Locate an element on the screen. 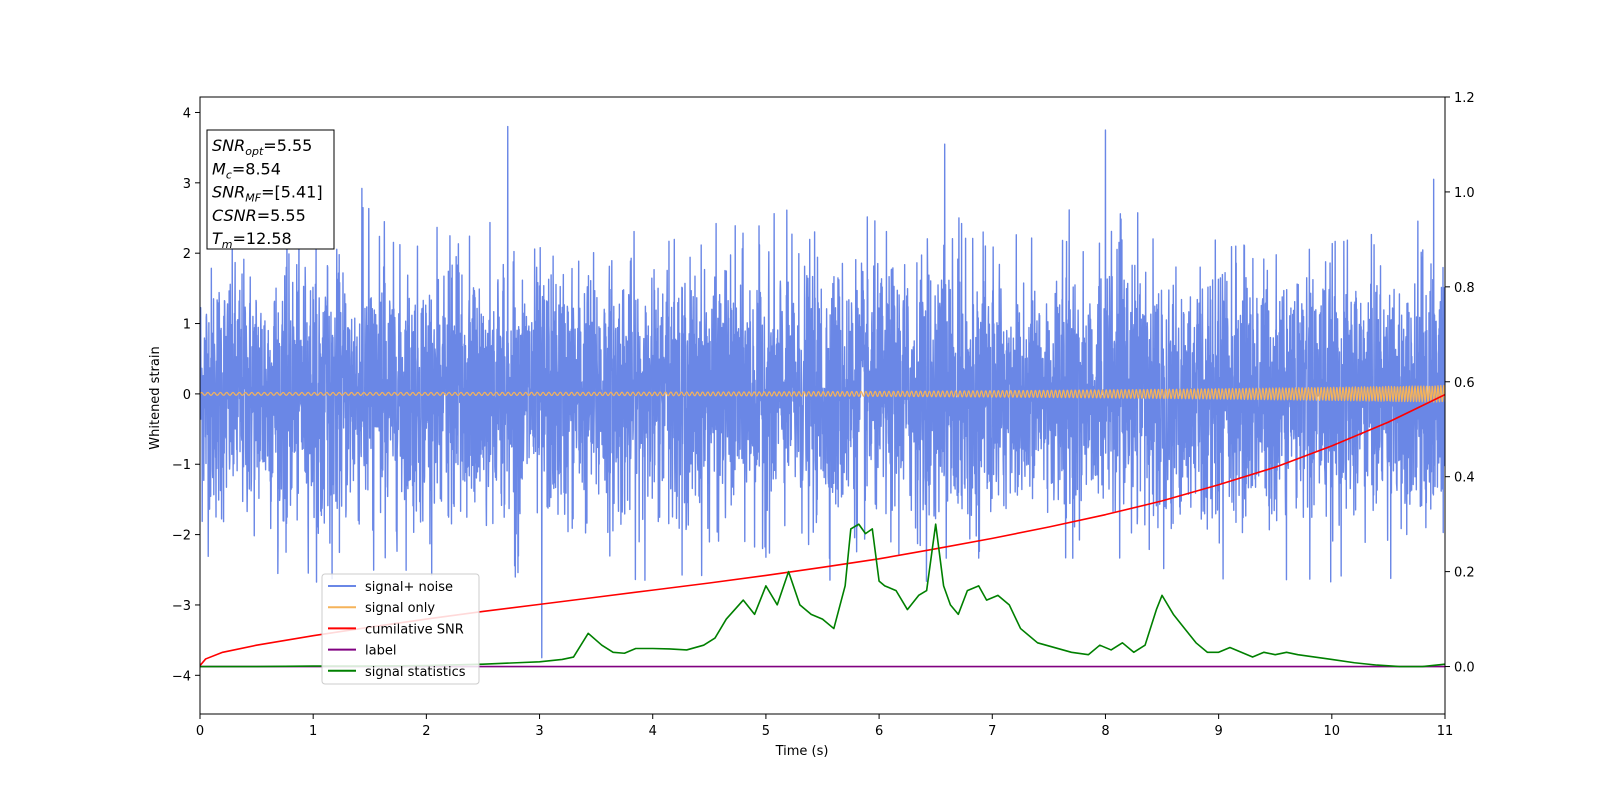  legend-label: signal statistics is located at coordinates (415, 672).